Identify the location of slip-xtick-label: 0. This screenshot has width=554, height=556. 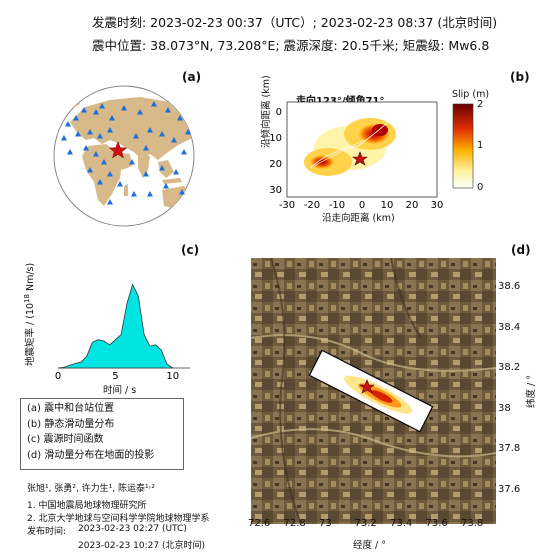
(362, 205).